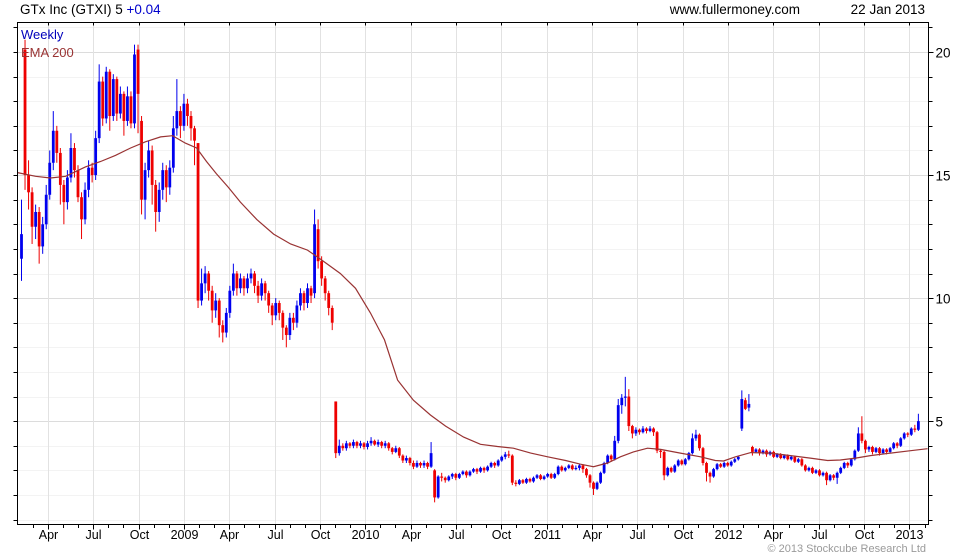  What do you see at coordinates (910, 535) in the screenshot?
I see `svg-text: 2013` at bounding box center [910, 535].